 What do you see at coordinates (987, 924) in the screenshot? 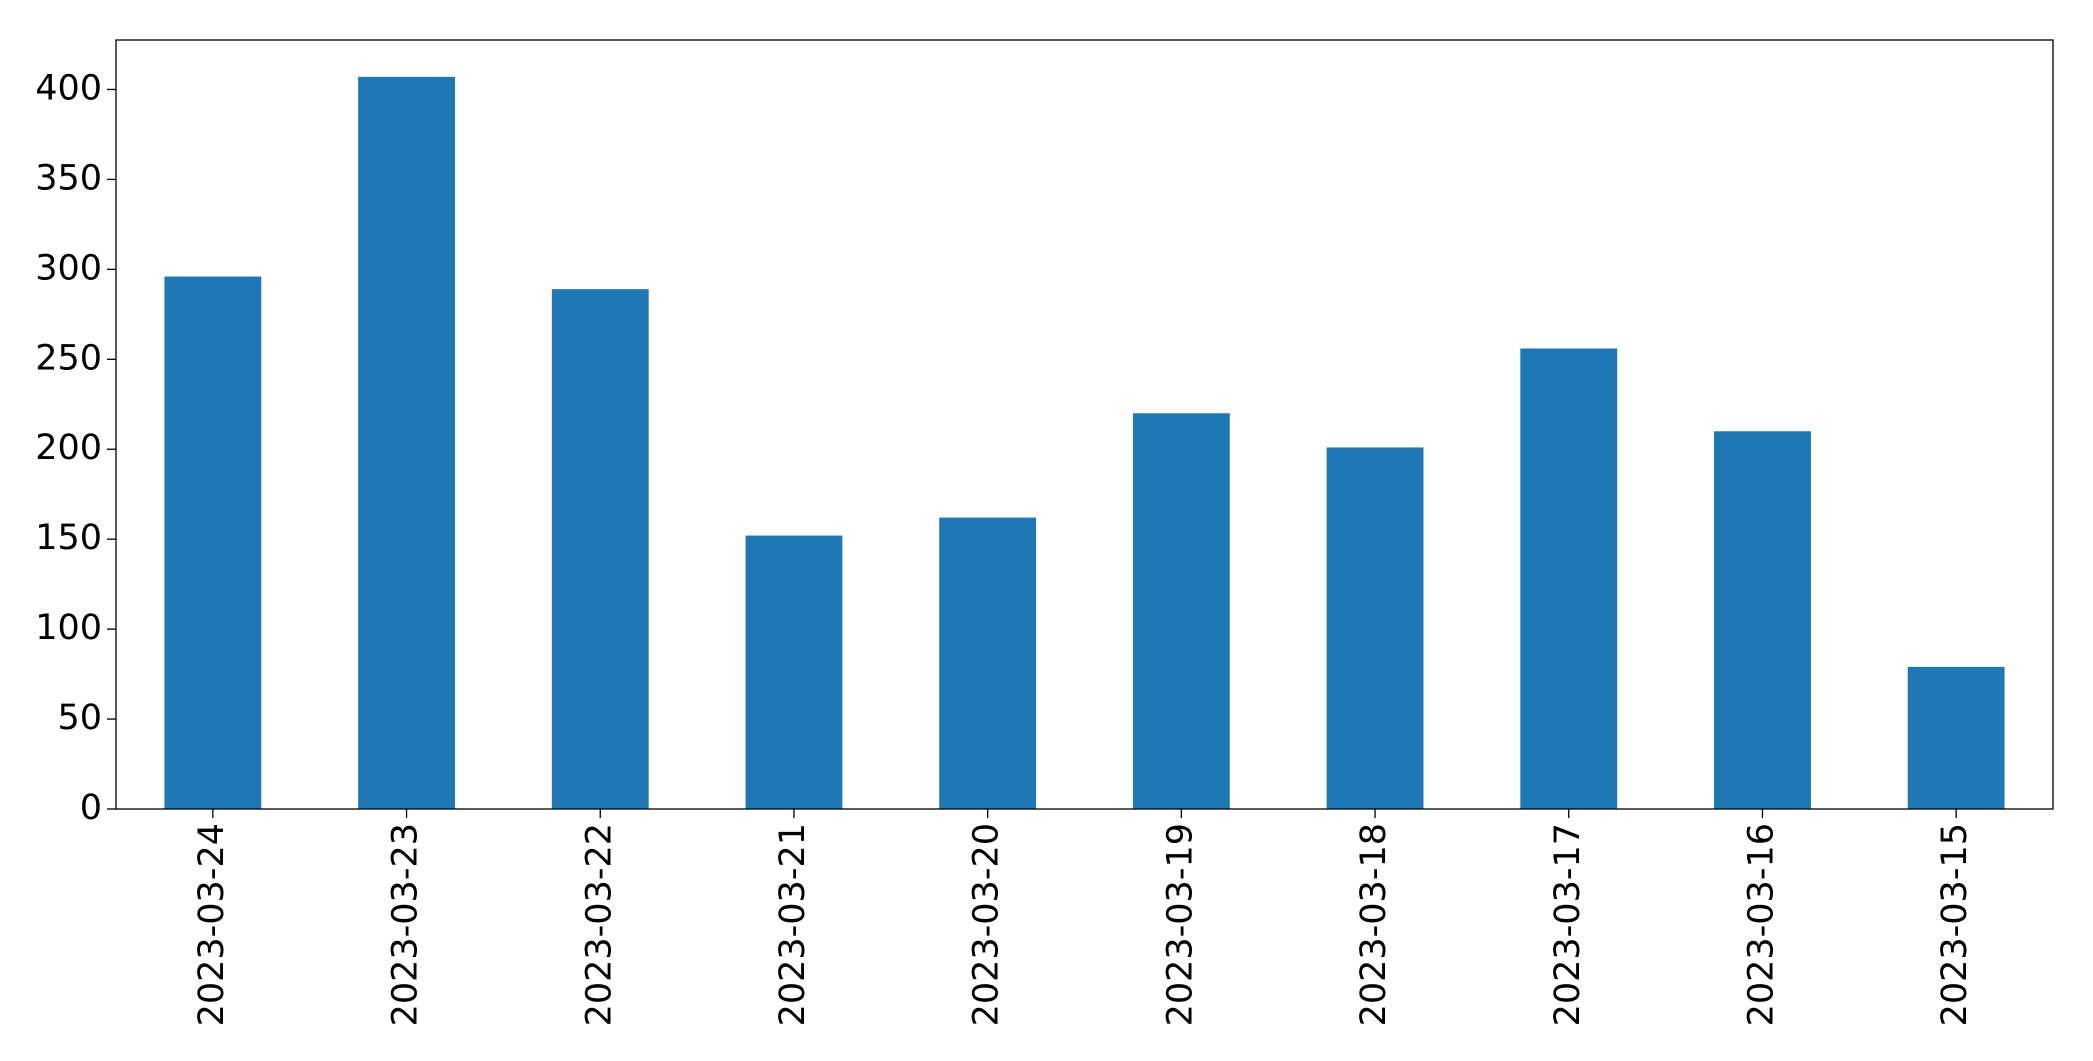
I see `x-tick-label: 2023-03-20` at bounding box center [987, 924].